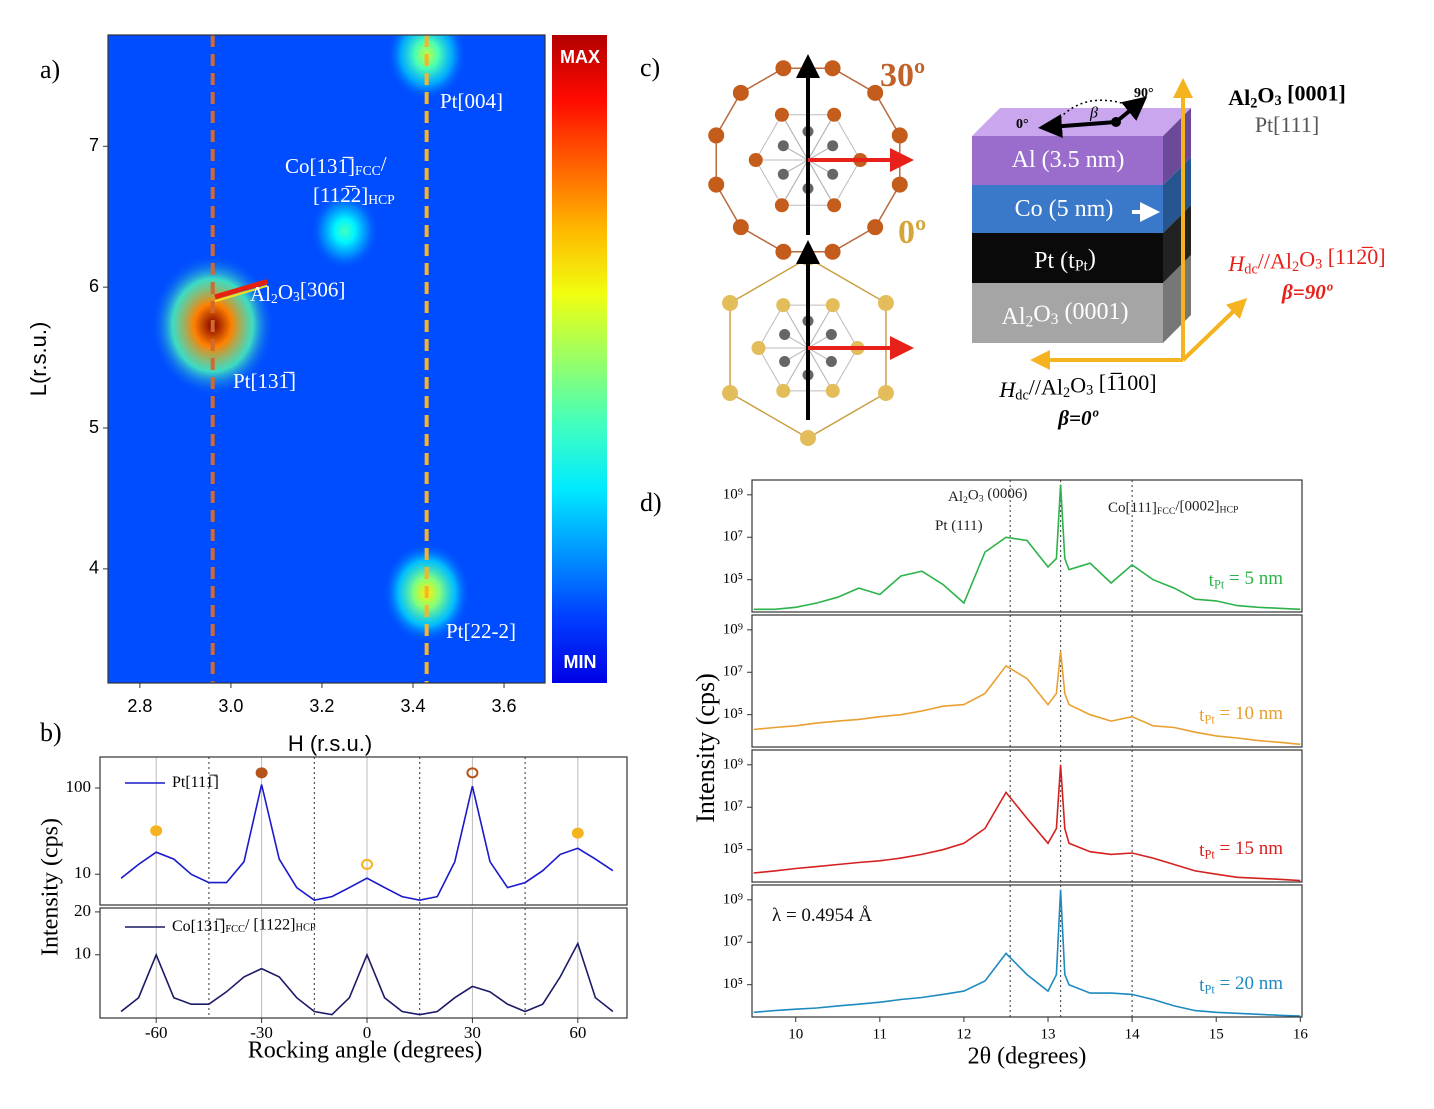  I want to click on panel-label: c), so click(650, 67).